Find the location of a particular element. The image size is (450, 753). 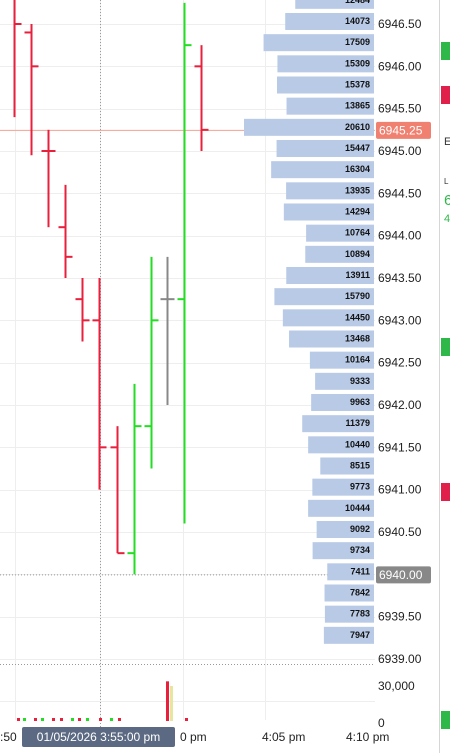

price-axis-label: 6944.00 is located at coordinates (400, 236).